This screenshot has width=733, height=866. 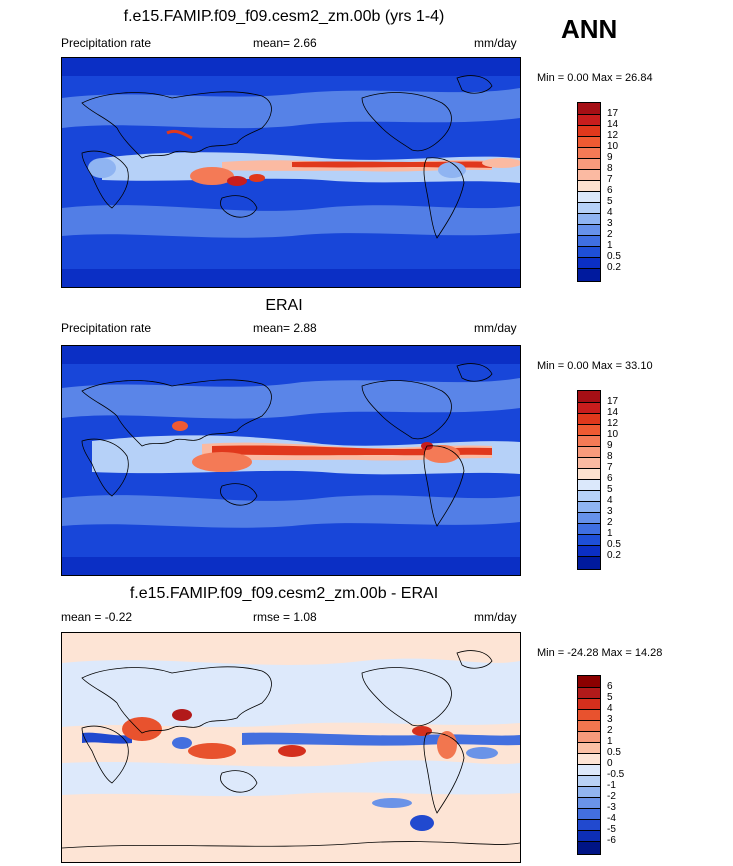 I want to click on colorbar-tick-label: -0.5, so click(x=616, y=774).